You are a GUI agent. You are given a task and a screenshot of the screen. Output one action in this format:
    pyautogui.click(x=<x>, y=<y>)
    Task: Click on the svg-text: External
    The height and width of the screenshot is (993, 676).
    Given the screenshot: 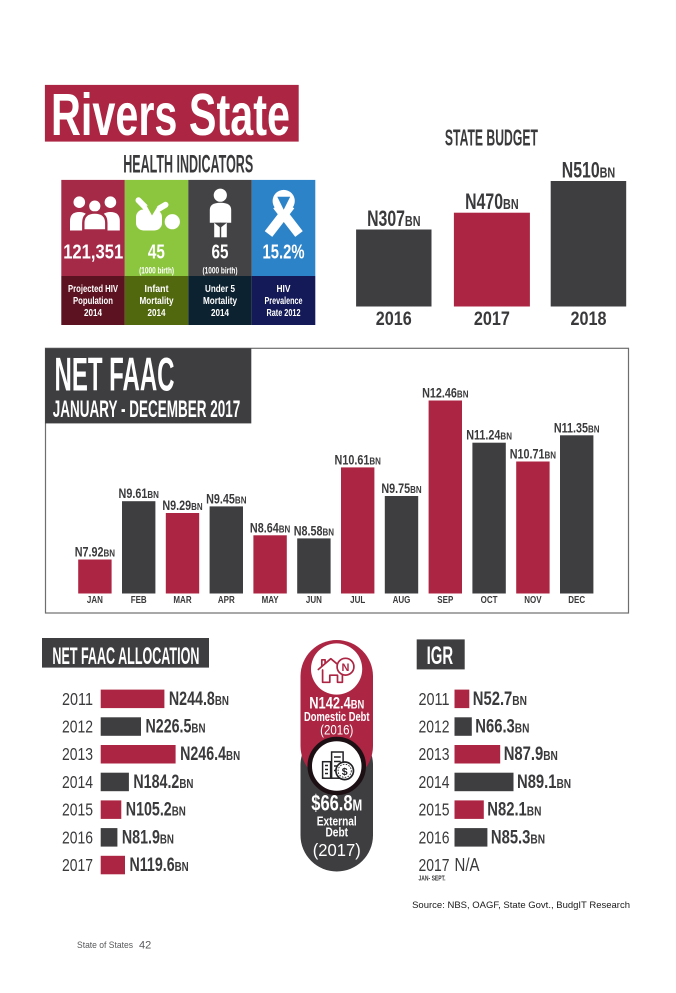 What is the action you would take?
    pyautogui.click(x=337, y=821)
    